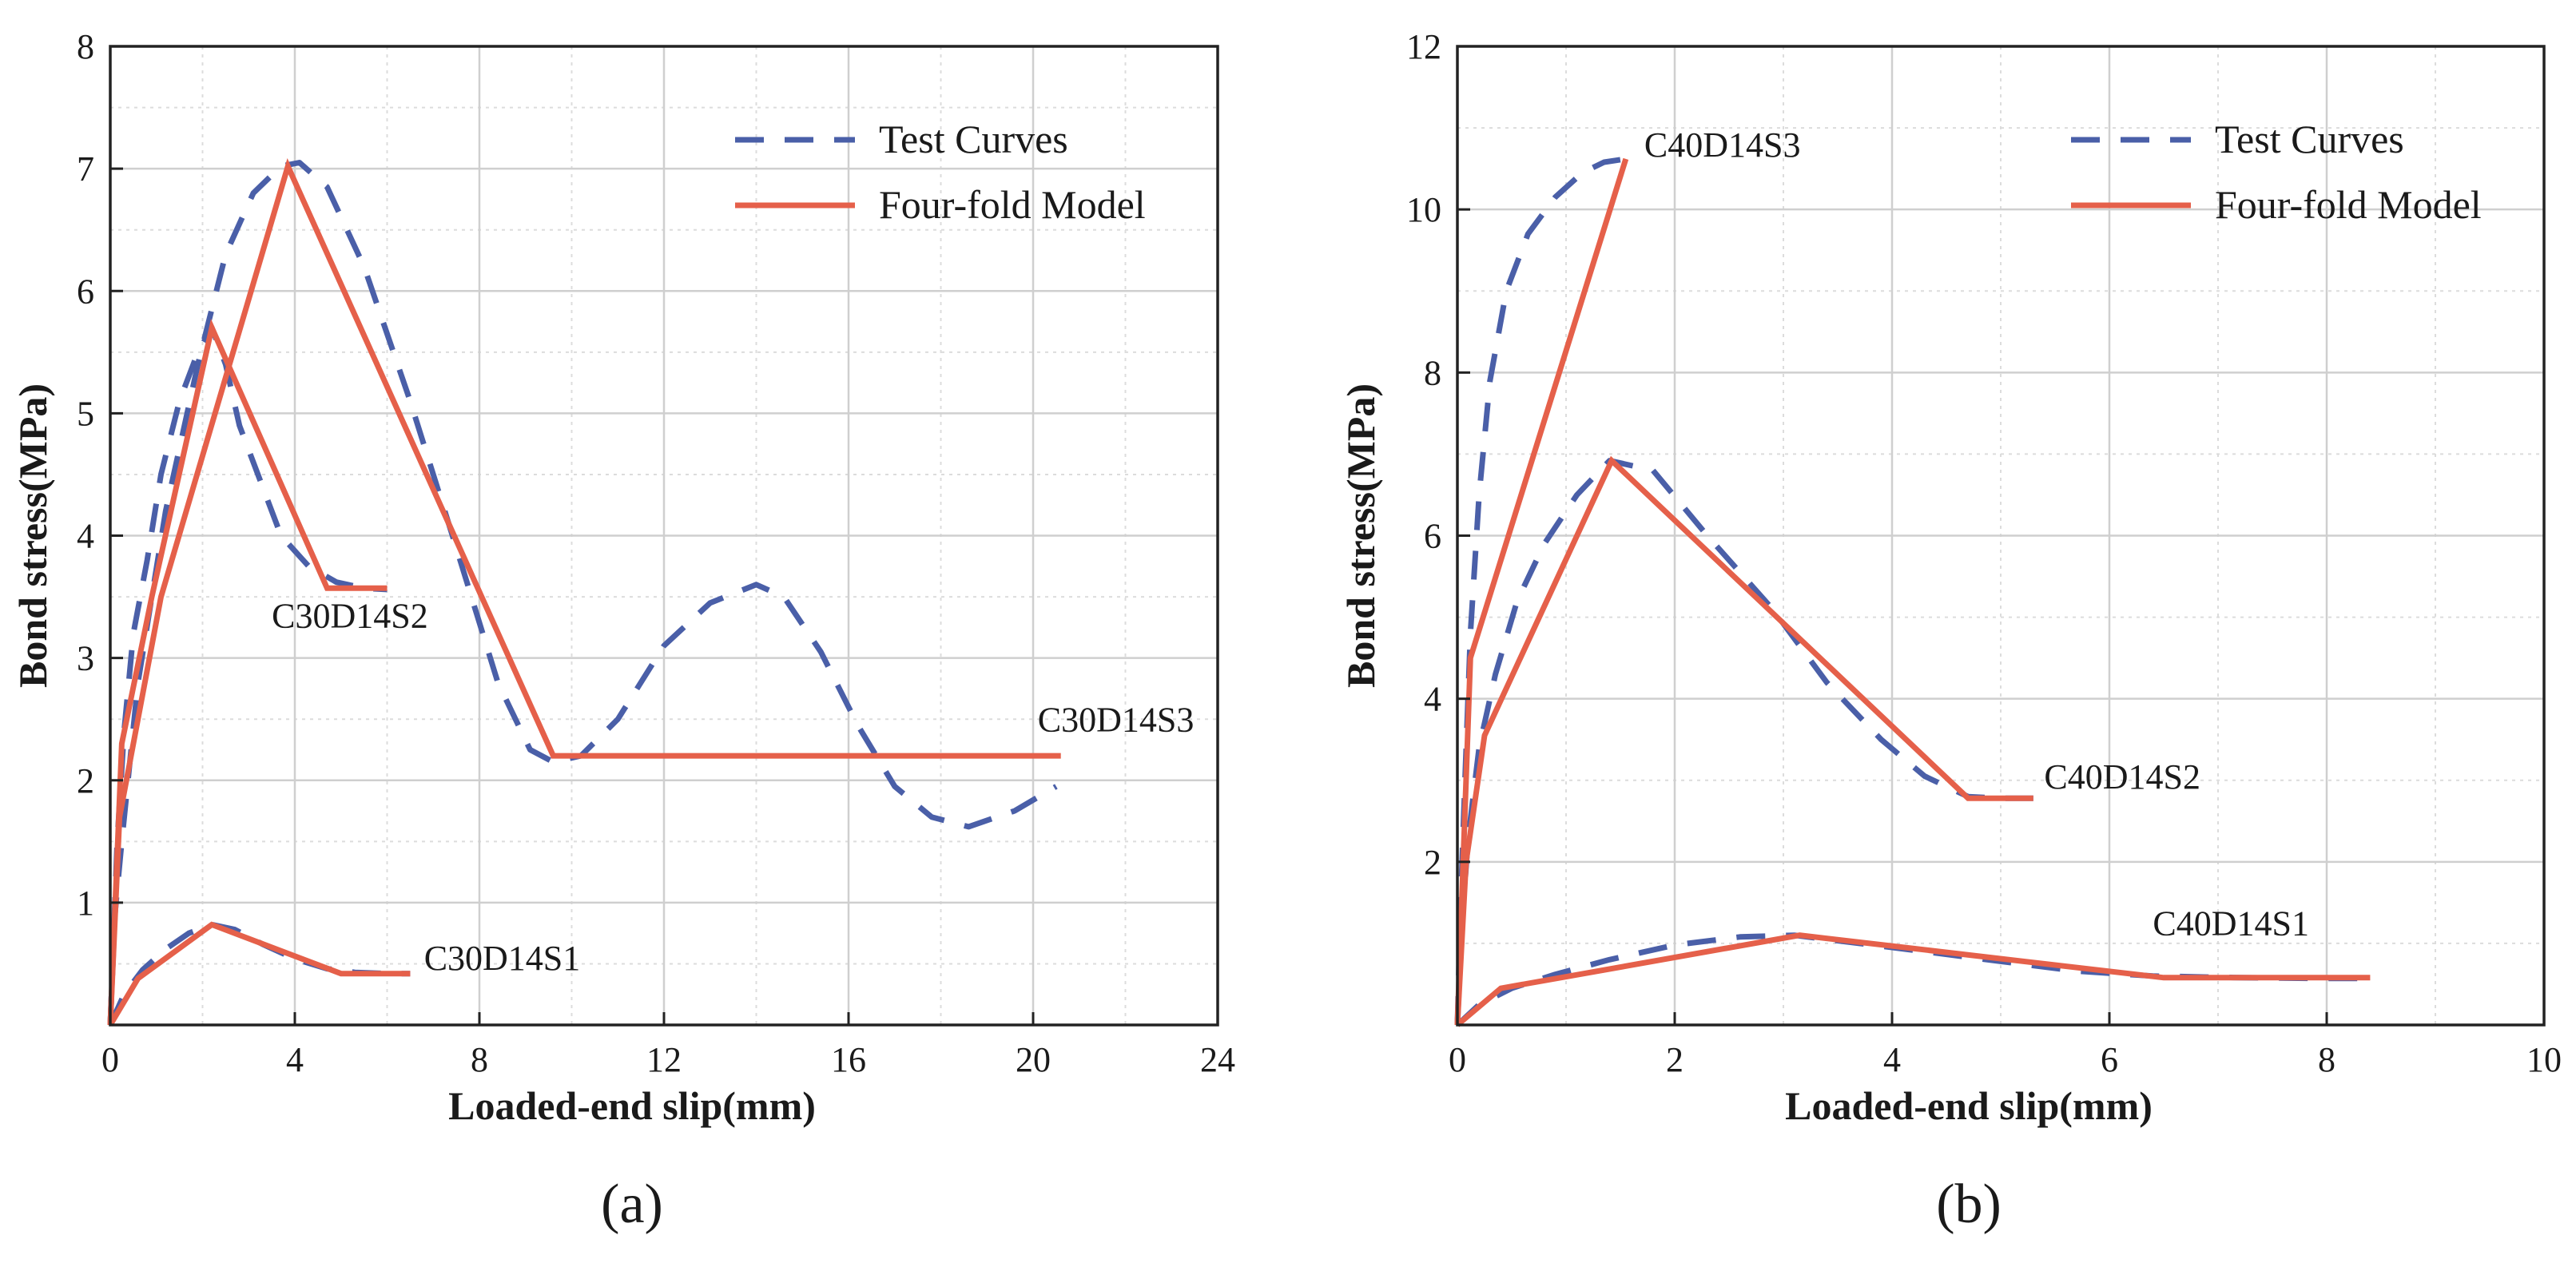 The image size is (2576, 1275). Describe the element at coordinates (2231, 923) in the screenshot. I see `specimen-label-c40d14s1: C40D14S1` at that location.